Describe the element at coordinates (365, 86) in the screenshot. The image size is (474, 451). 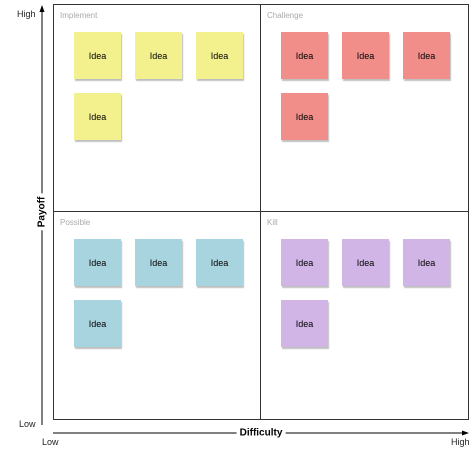
I see `notes-challenge: Idea Idea Idea Idea` at that location.